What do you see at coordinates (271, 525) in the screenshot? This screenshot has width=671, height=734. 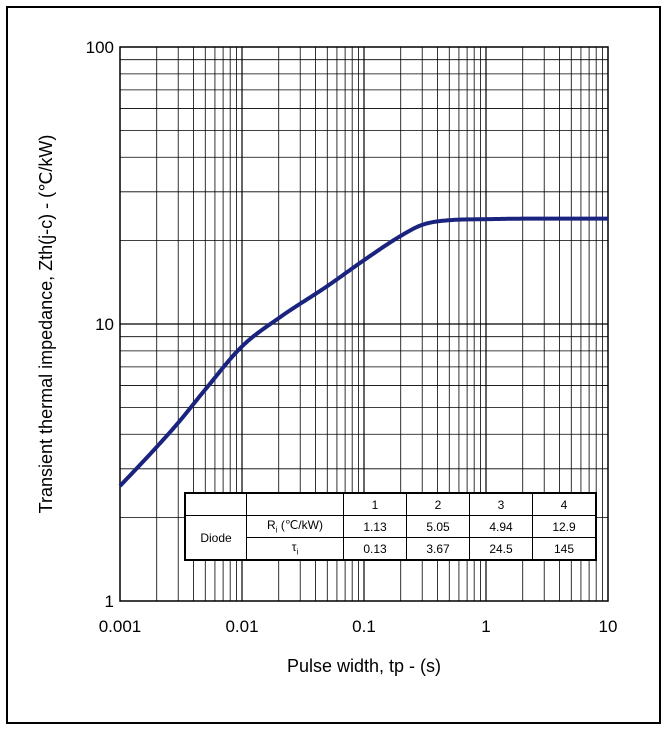 I see `row-label-main: R` at bounding box center [271, 525].